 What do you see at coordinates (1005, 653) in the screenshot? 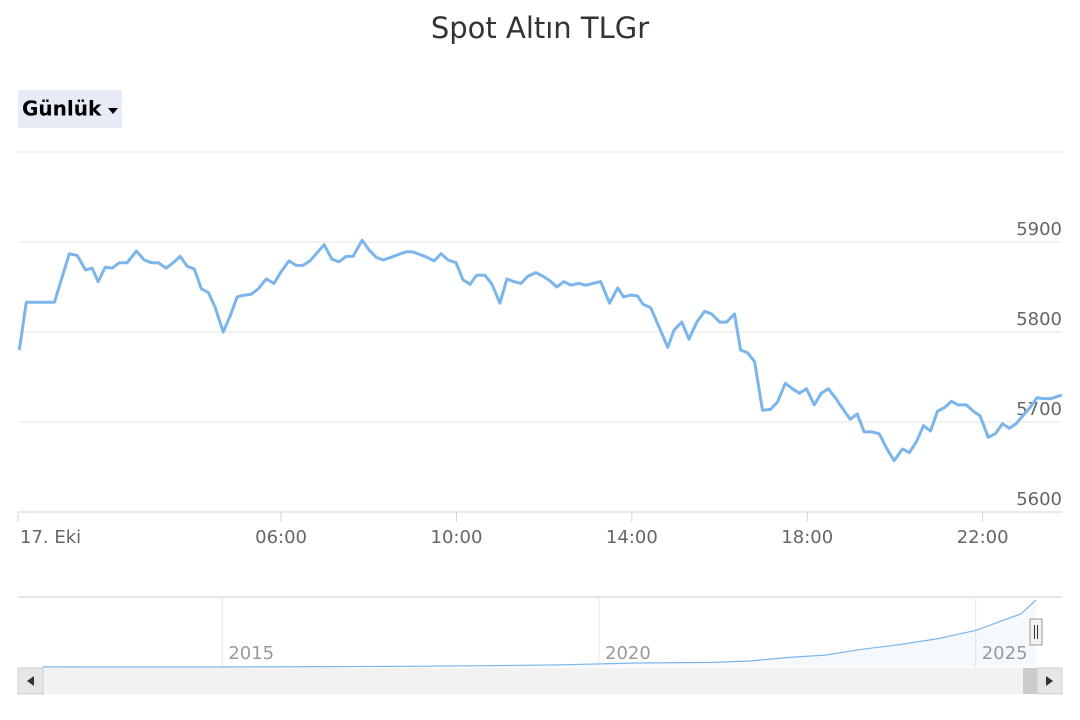
I see `navigator-tick-label: 2025` at bounding box center [1005, 653].